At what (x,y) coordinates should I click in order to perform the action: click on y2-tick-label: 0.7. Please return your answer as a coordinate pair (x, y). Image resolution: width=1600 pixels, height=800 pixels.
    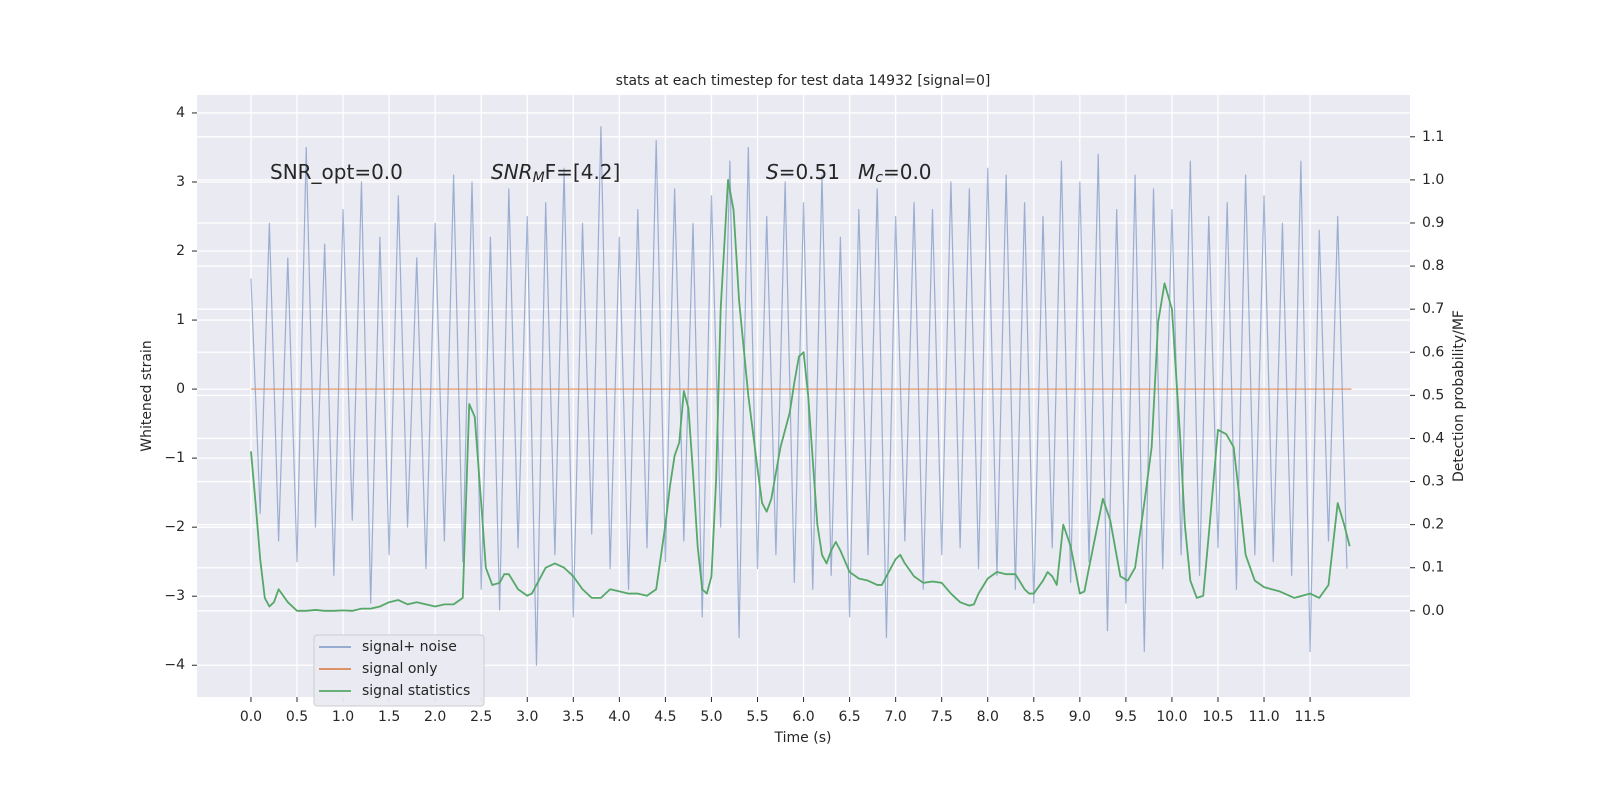
    Looking at the image, I should click on (1433, 309).